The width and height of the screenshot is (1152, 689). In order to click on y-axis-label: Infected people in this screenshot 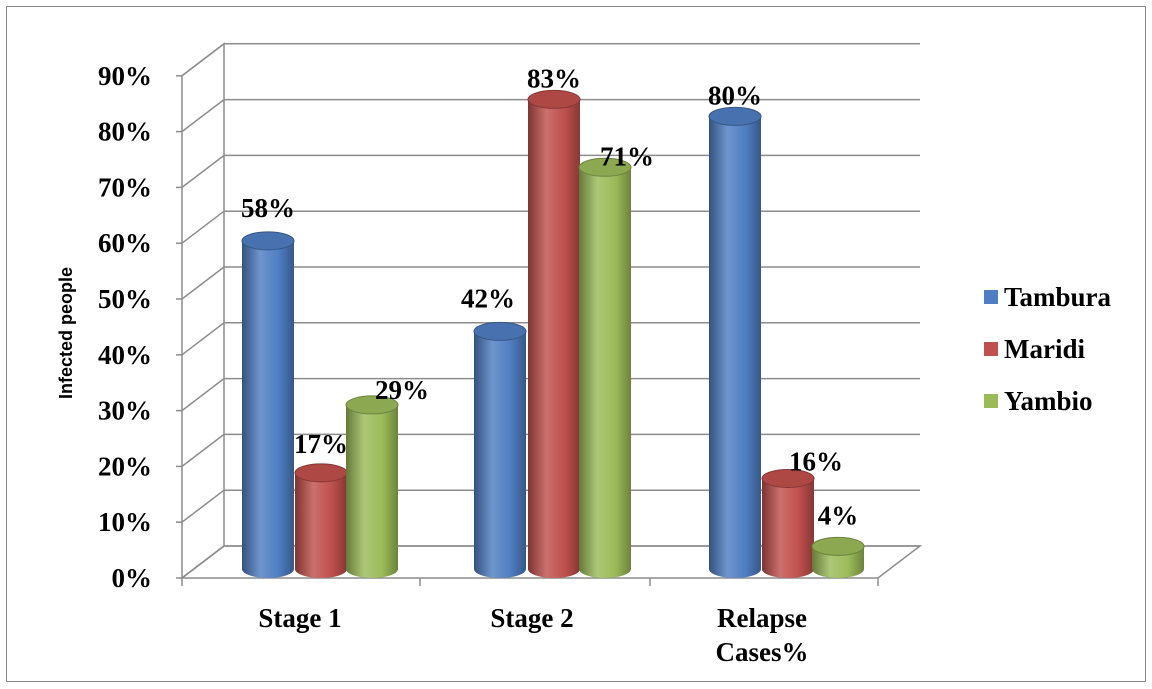, I will do `click(66, 333)`.